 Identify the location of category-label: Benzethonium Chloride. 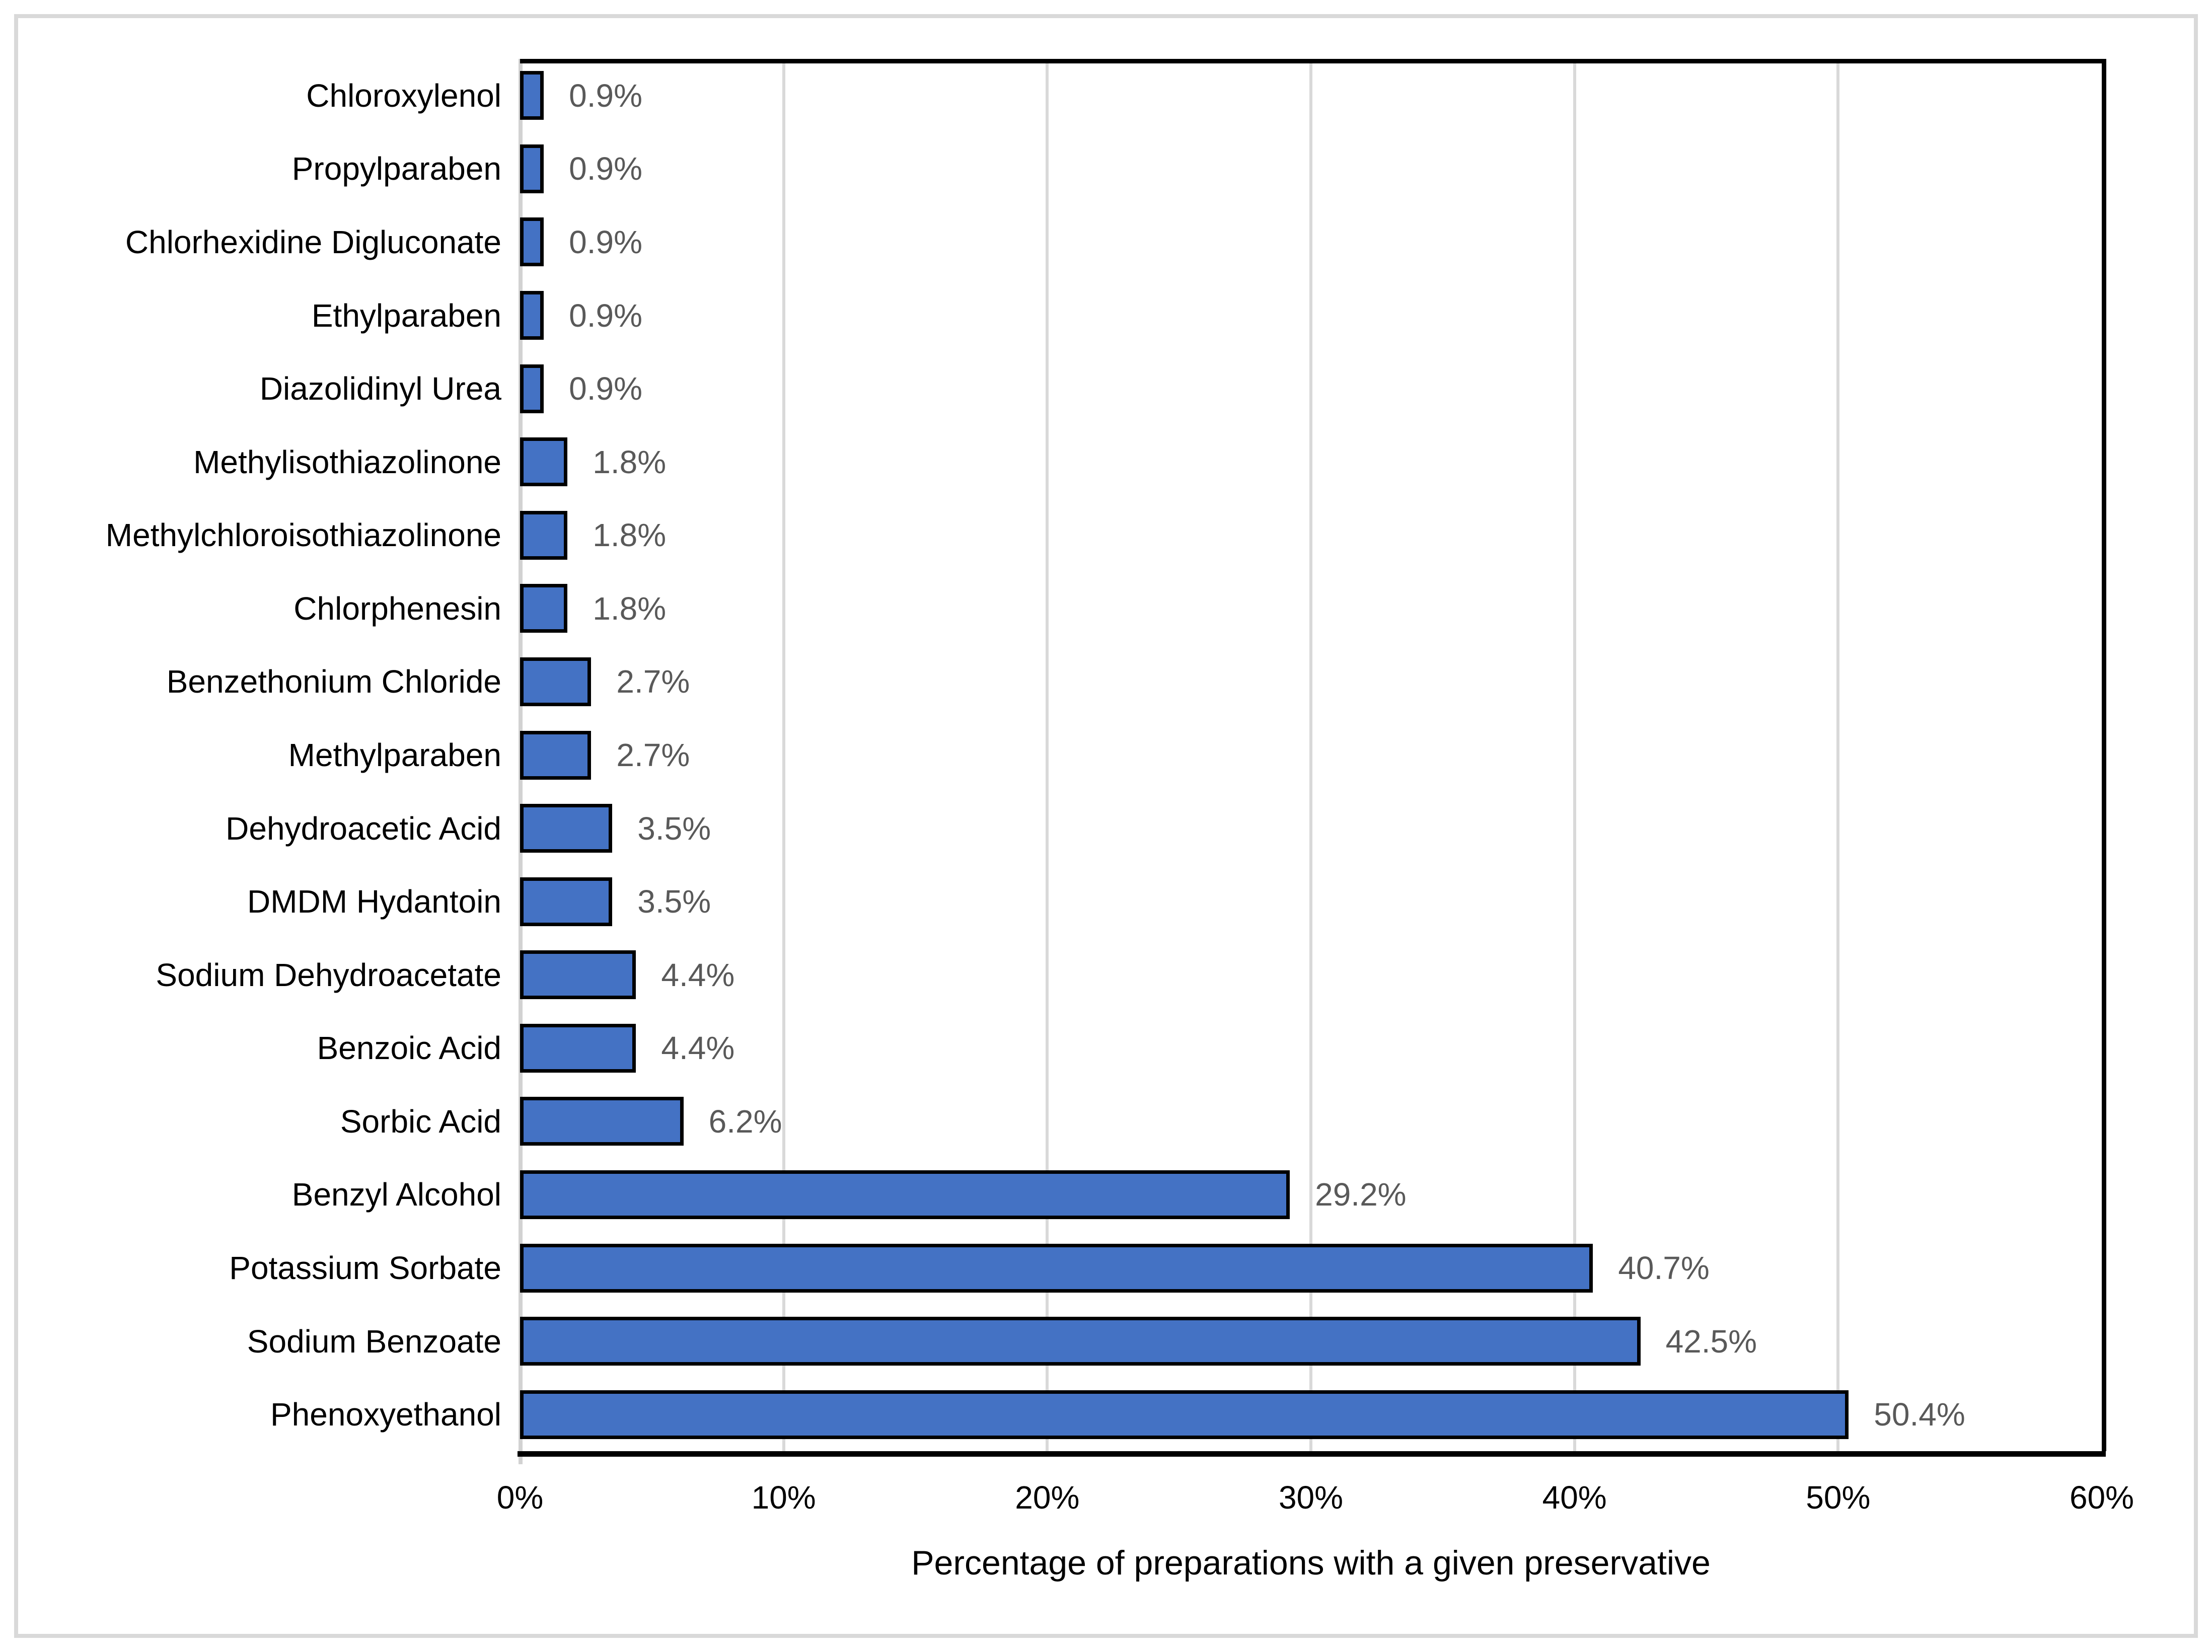
(333, 681).